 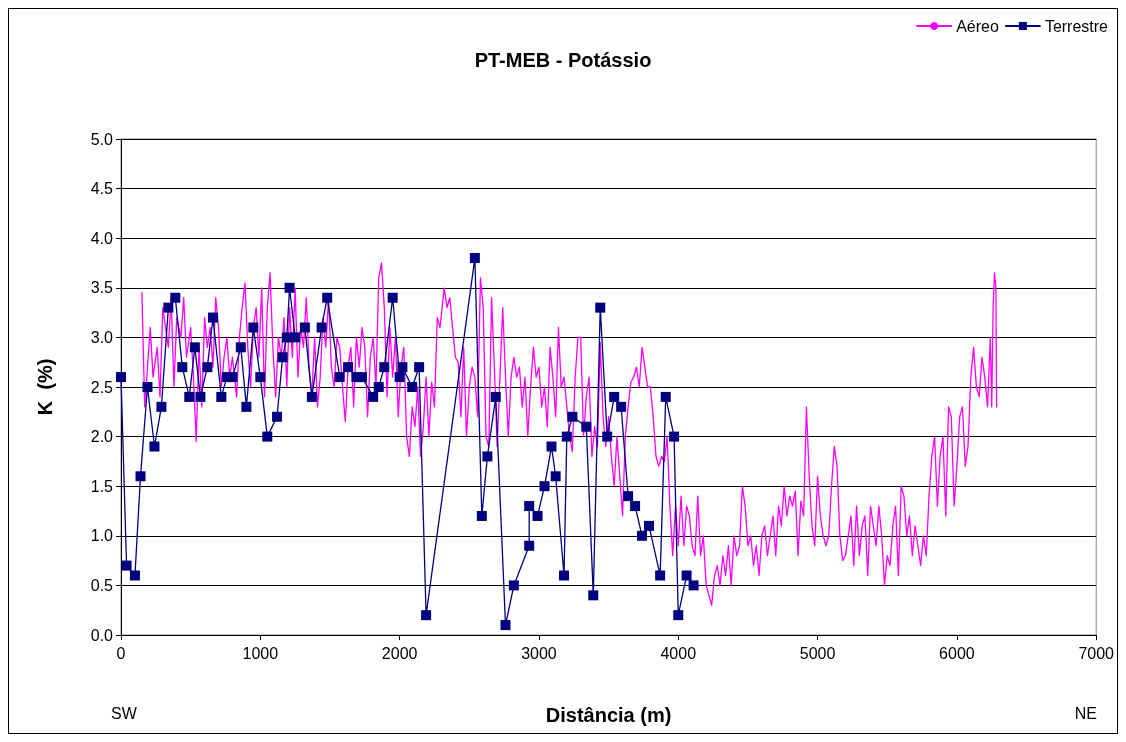 What do you see at coordinates (260, 653) in the screenshot?
I see `x-tick-label: 1000` at bounding box center [260, 653].